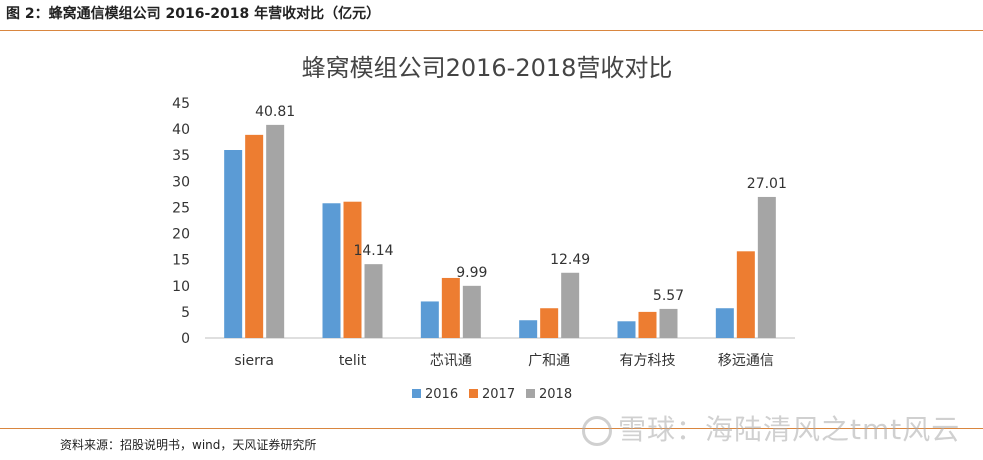 The height and width of the screenshot is (460, 983). Describe the element at coordinates (254, 361) in the screenshot. I see `category-label: sierra` at that location.